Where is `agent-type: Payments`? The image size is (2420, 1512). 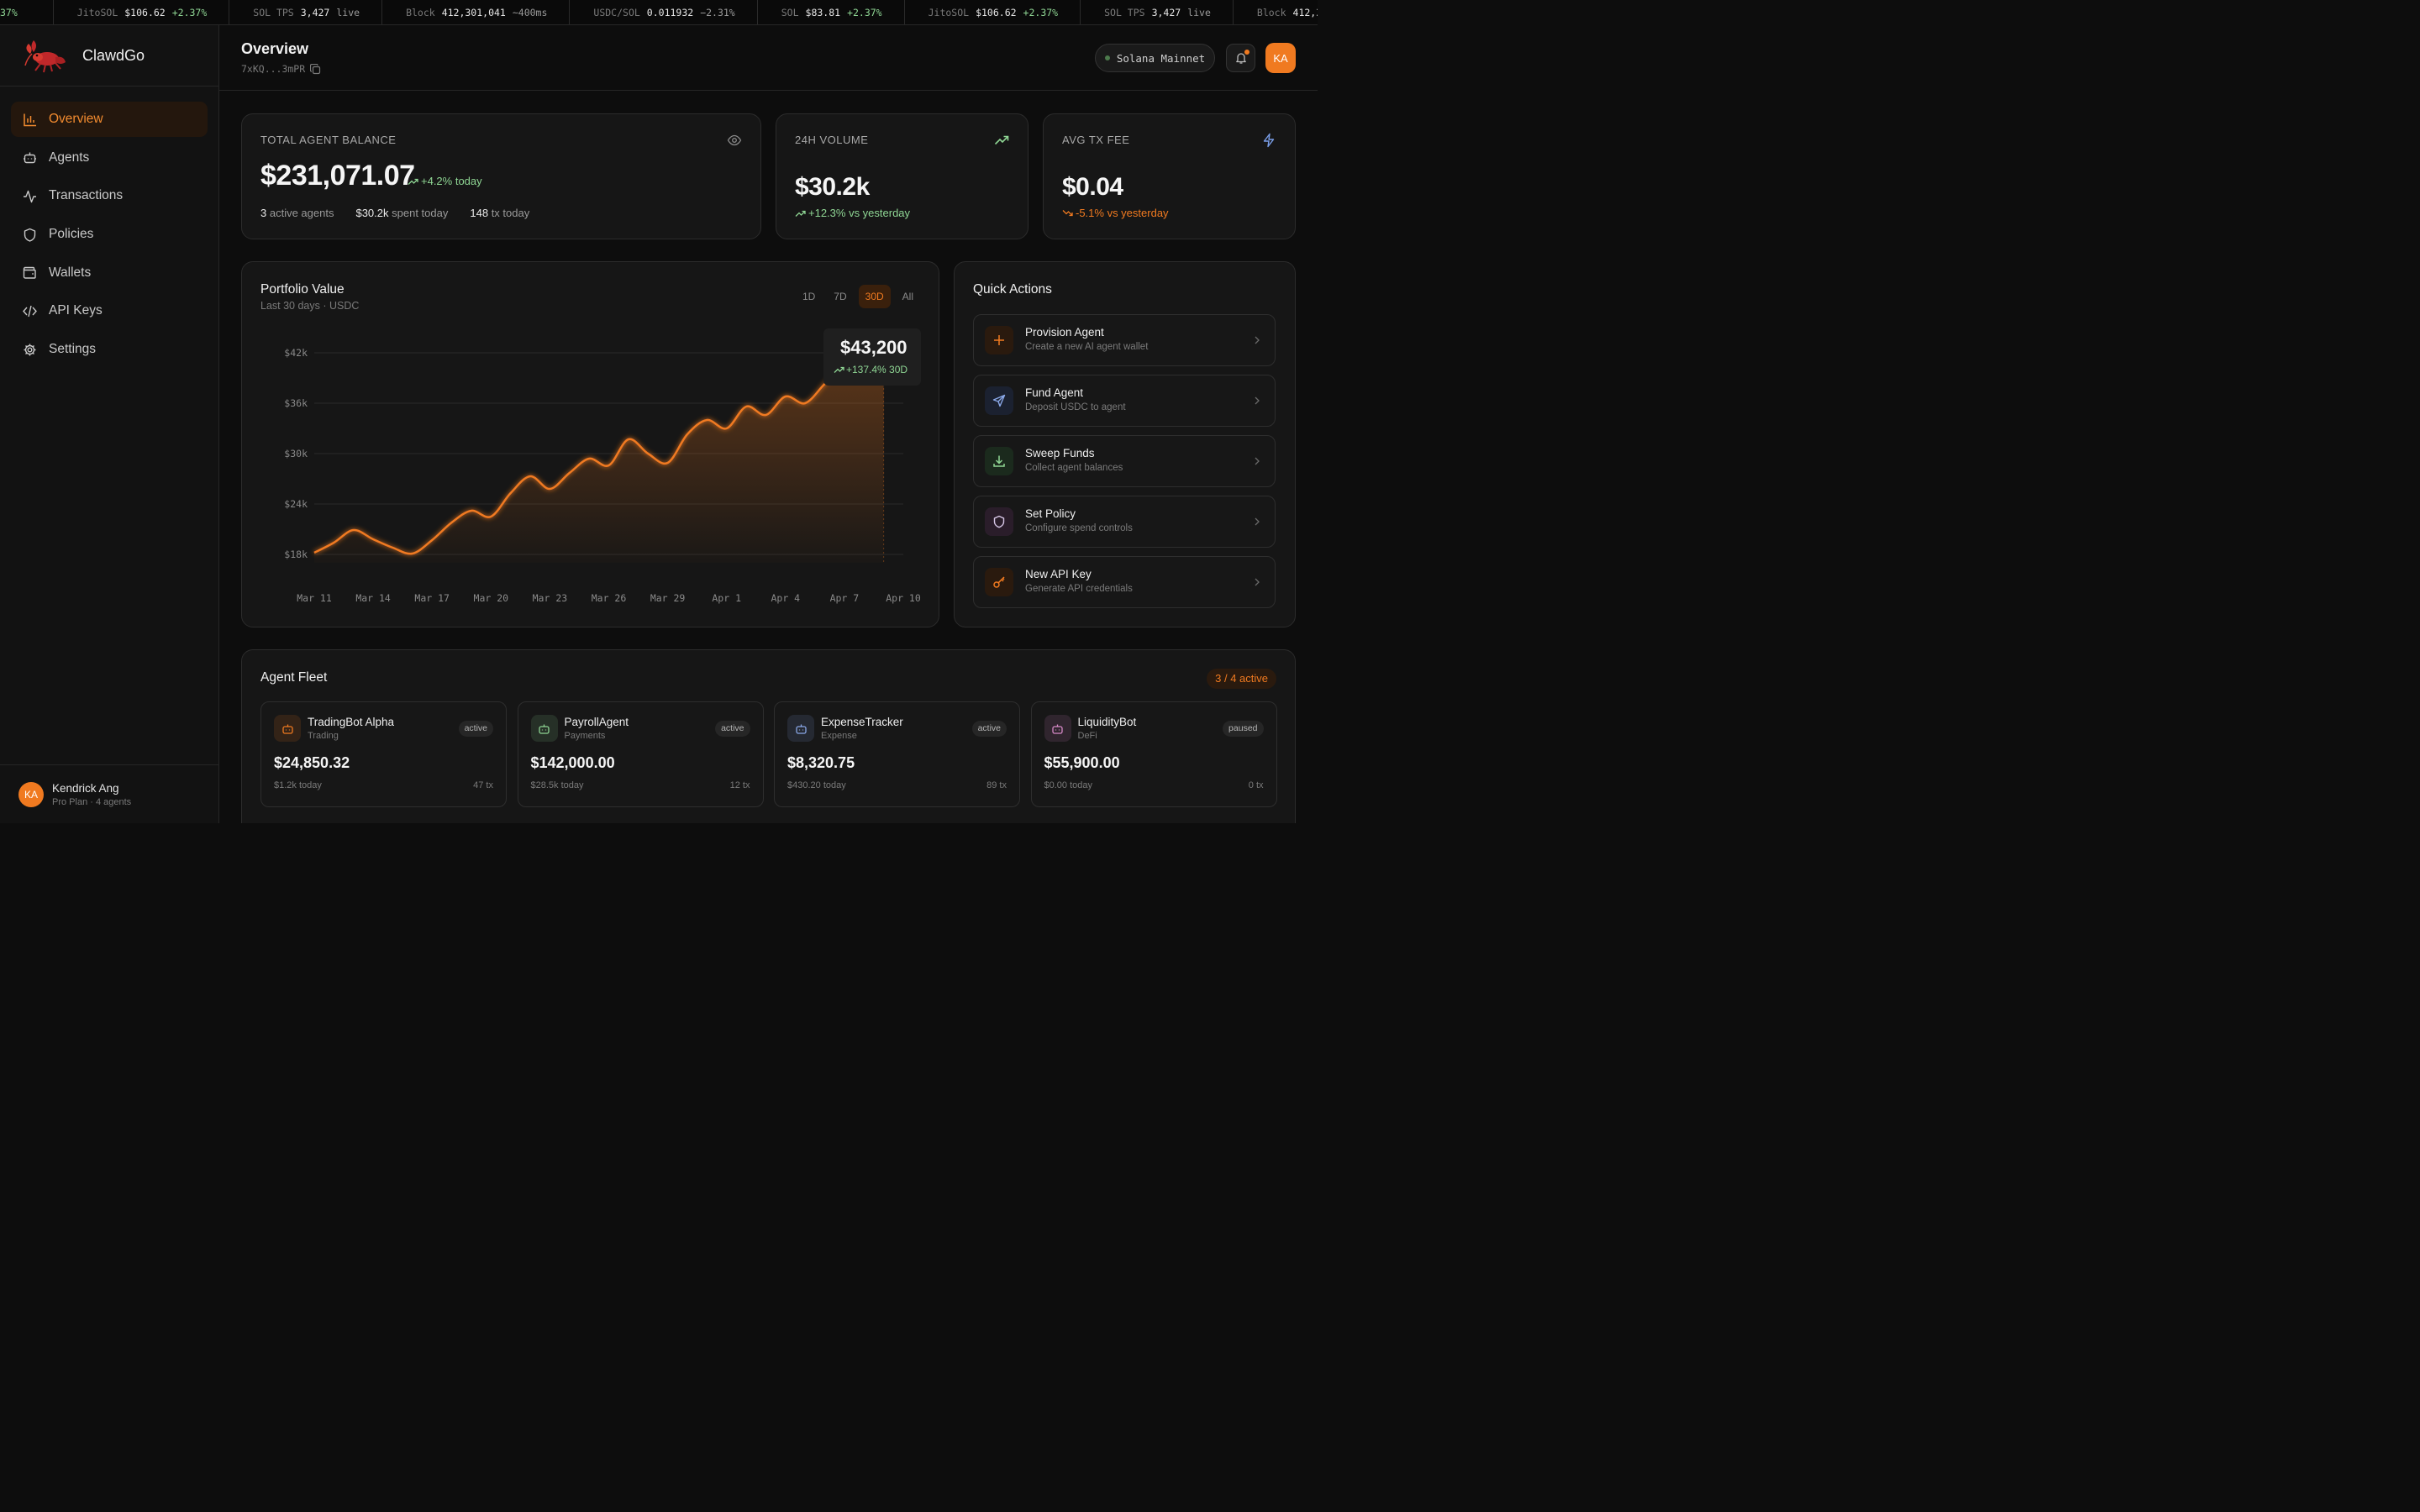
agent-type: Payments is located at coordinates (585, 736).